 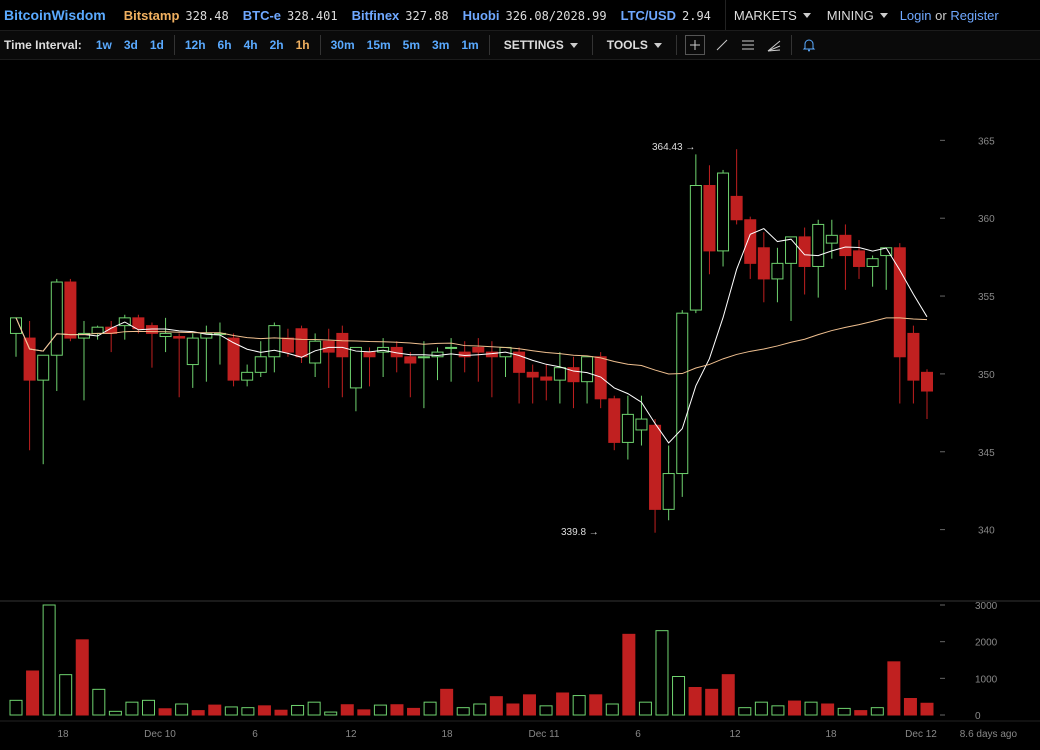 I want to click on register-link: Register, so click(x=974, y=15).